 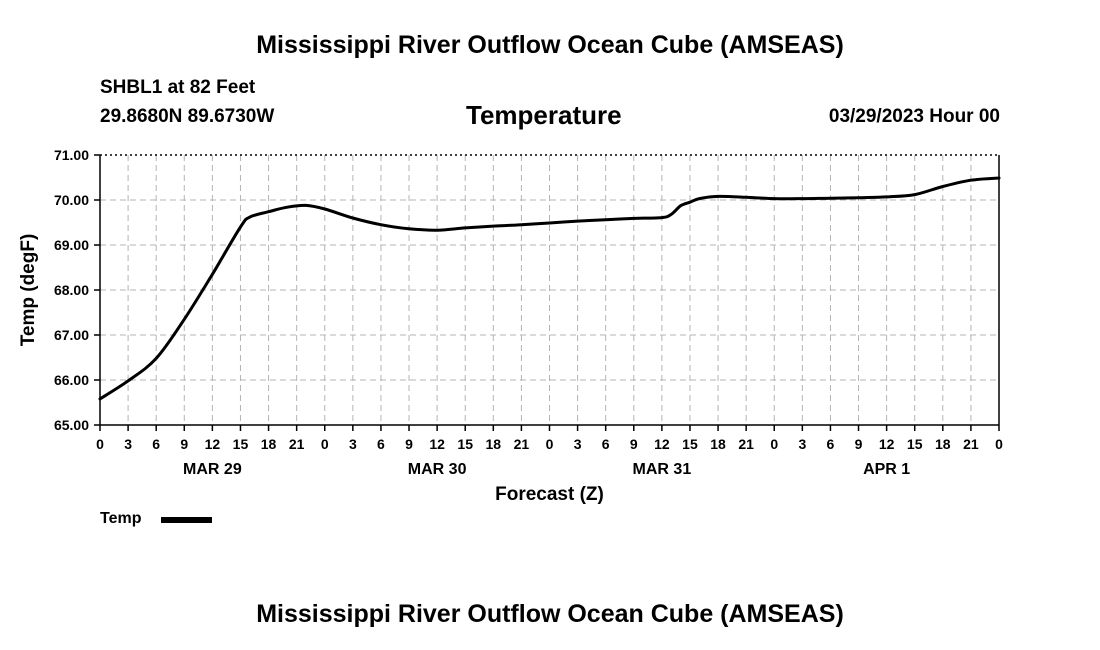 What do you see at coordinates (121, 518) in the screenshot?
I see `legend-label: Temp` at bounding box center [121, 518].